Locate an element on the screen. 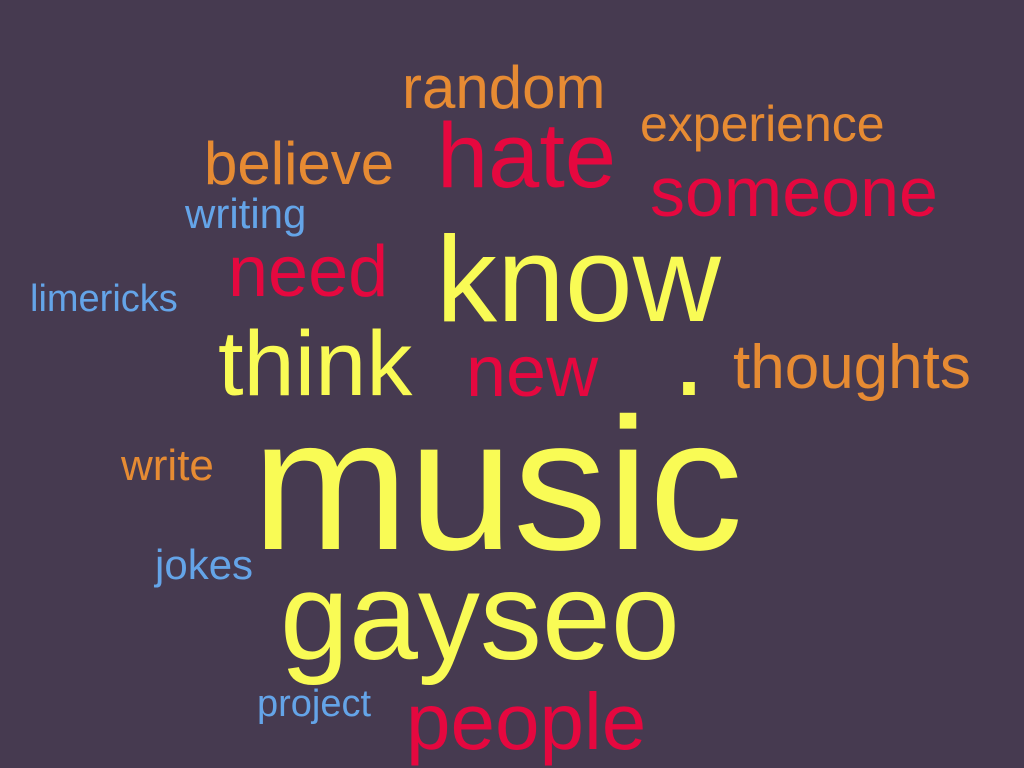 This screenshot has width=1024, height=768. word-people: people is located at coordinates (526, 721).